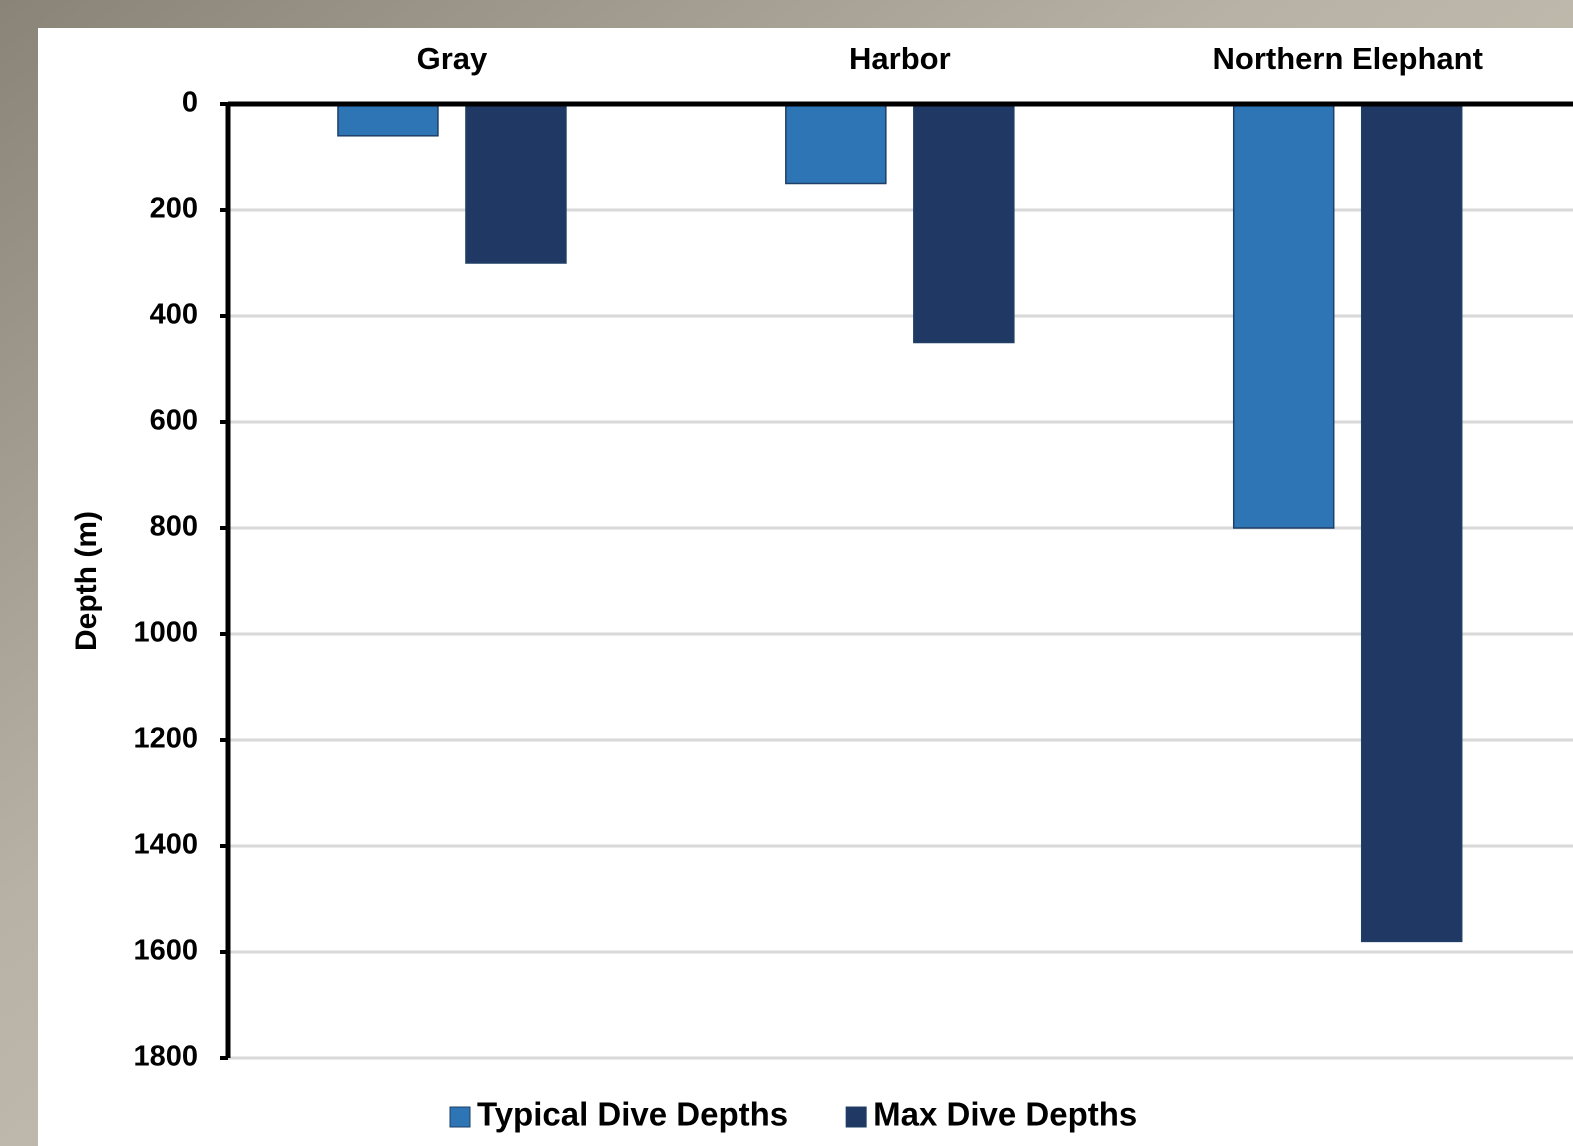 This screenshot has width=1573, height=1146. I want to click on y-tick-label: 600, so click(174, 421).